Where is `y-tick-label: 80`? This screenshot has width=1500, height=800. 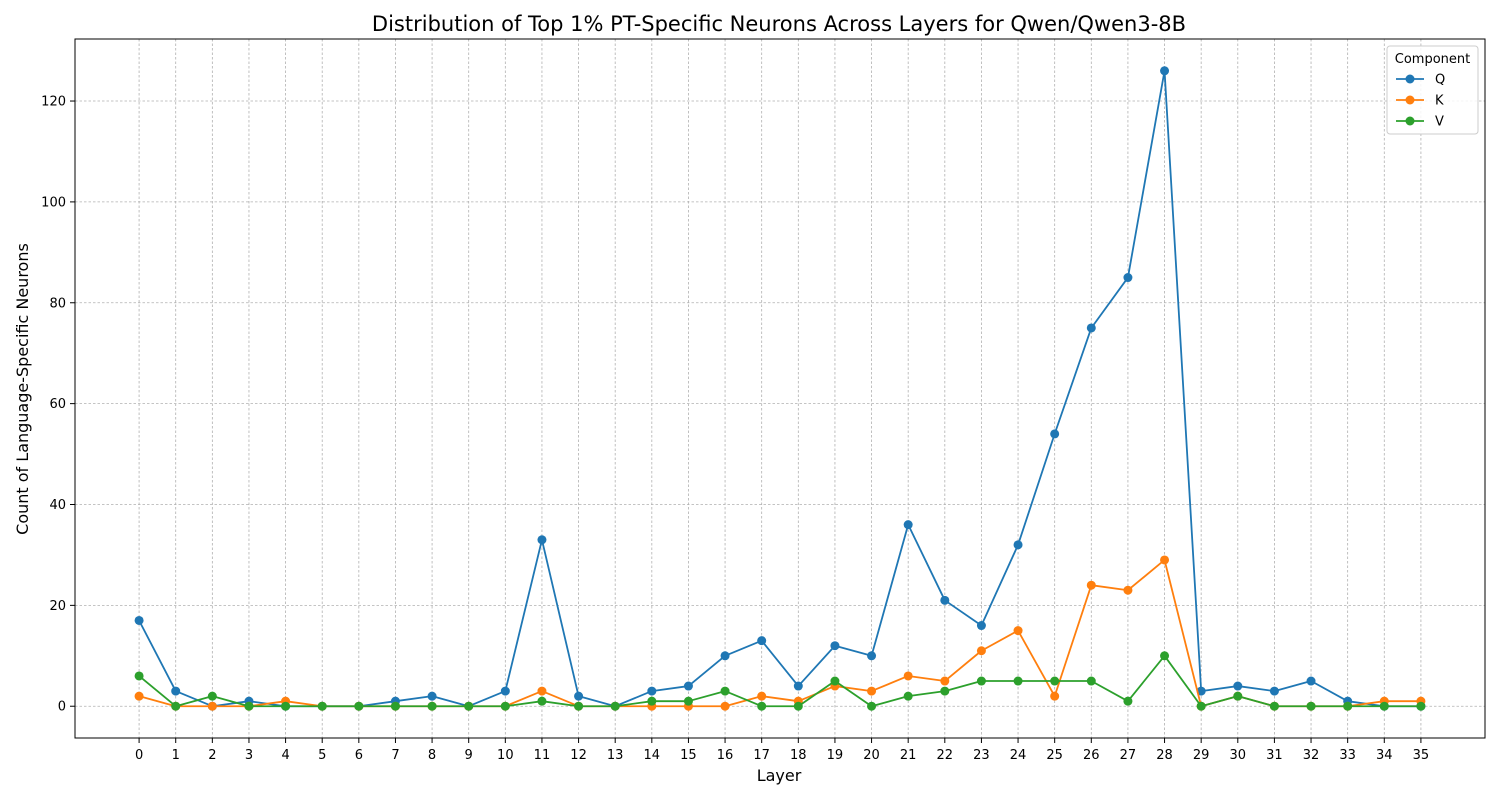
y-tick-label: 80 is located at coordinates (57, 303).